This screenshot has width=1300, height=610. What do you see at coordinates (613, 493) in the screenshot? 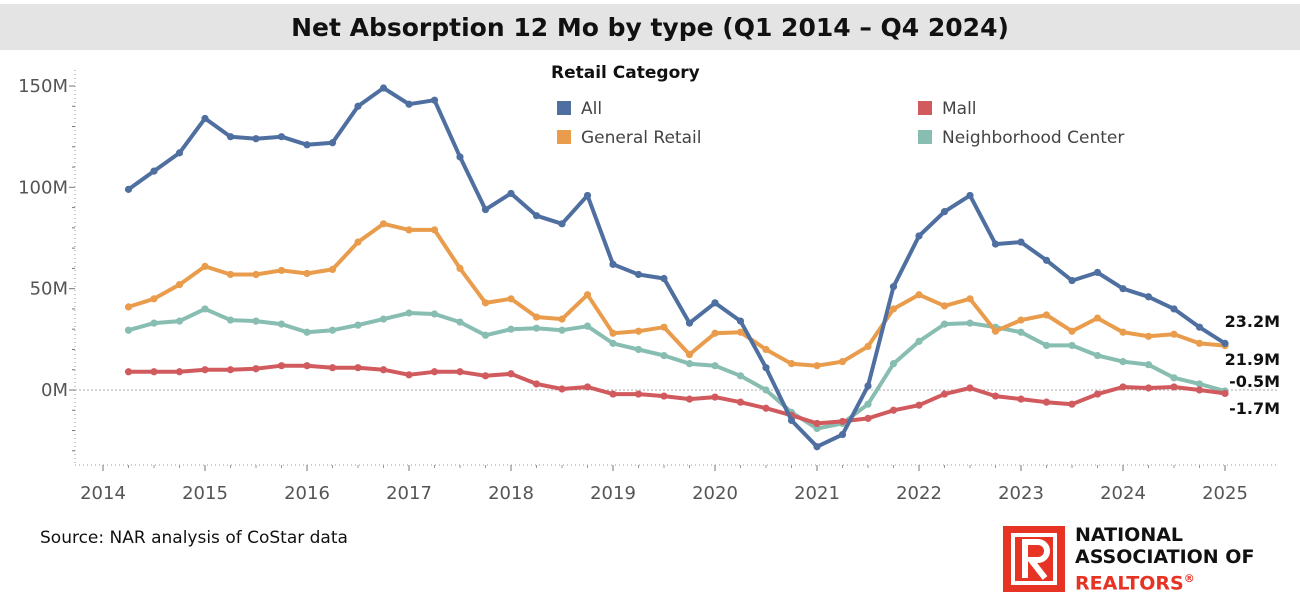
I see `x-tick-label: 2019` at bounding box center [613, 493].